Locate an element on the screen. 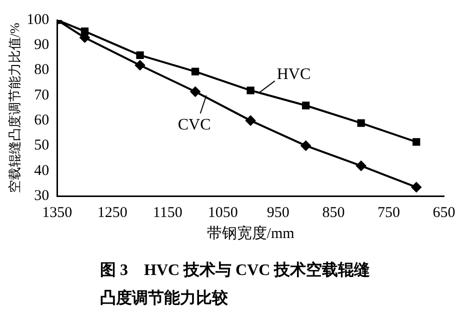 This screenshot has width=472, height=324. y-axis-title: 空载辊缝凸度调节能力比值/% is located at coordinates (14, 108).